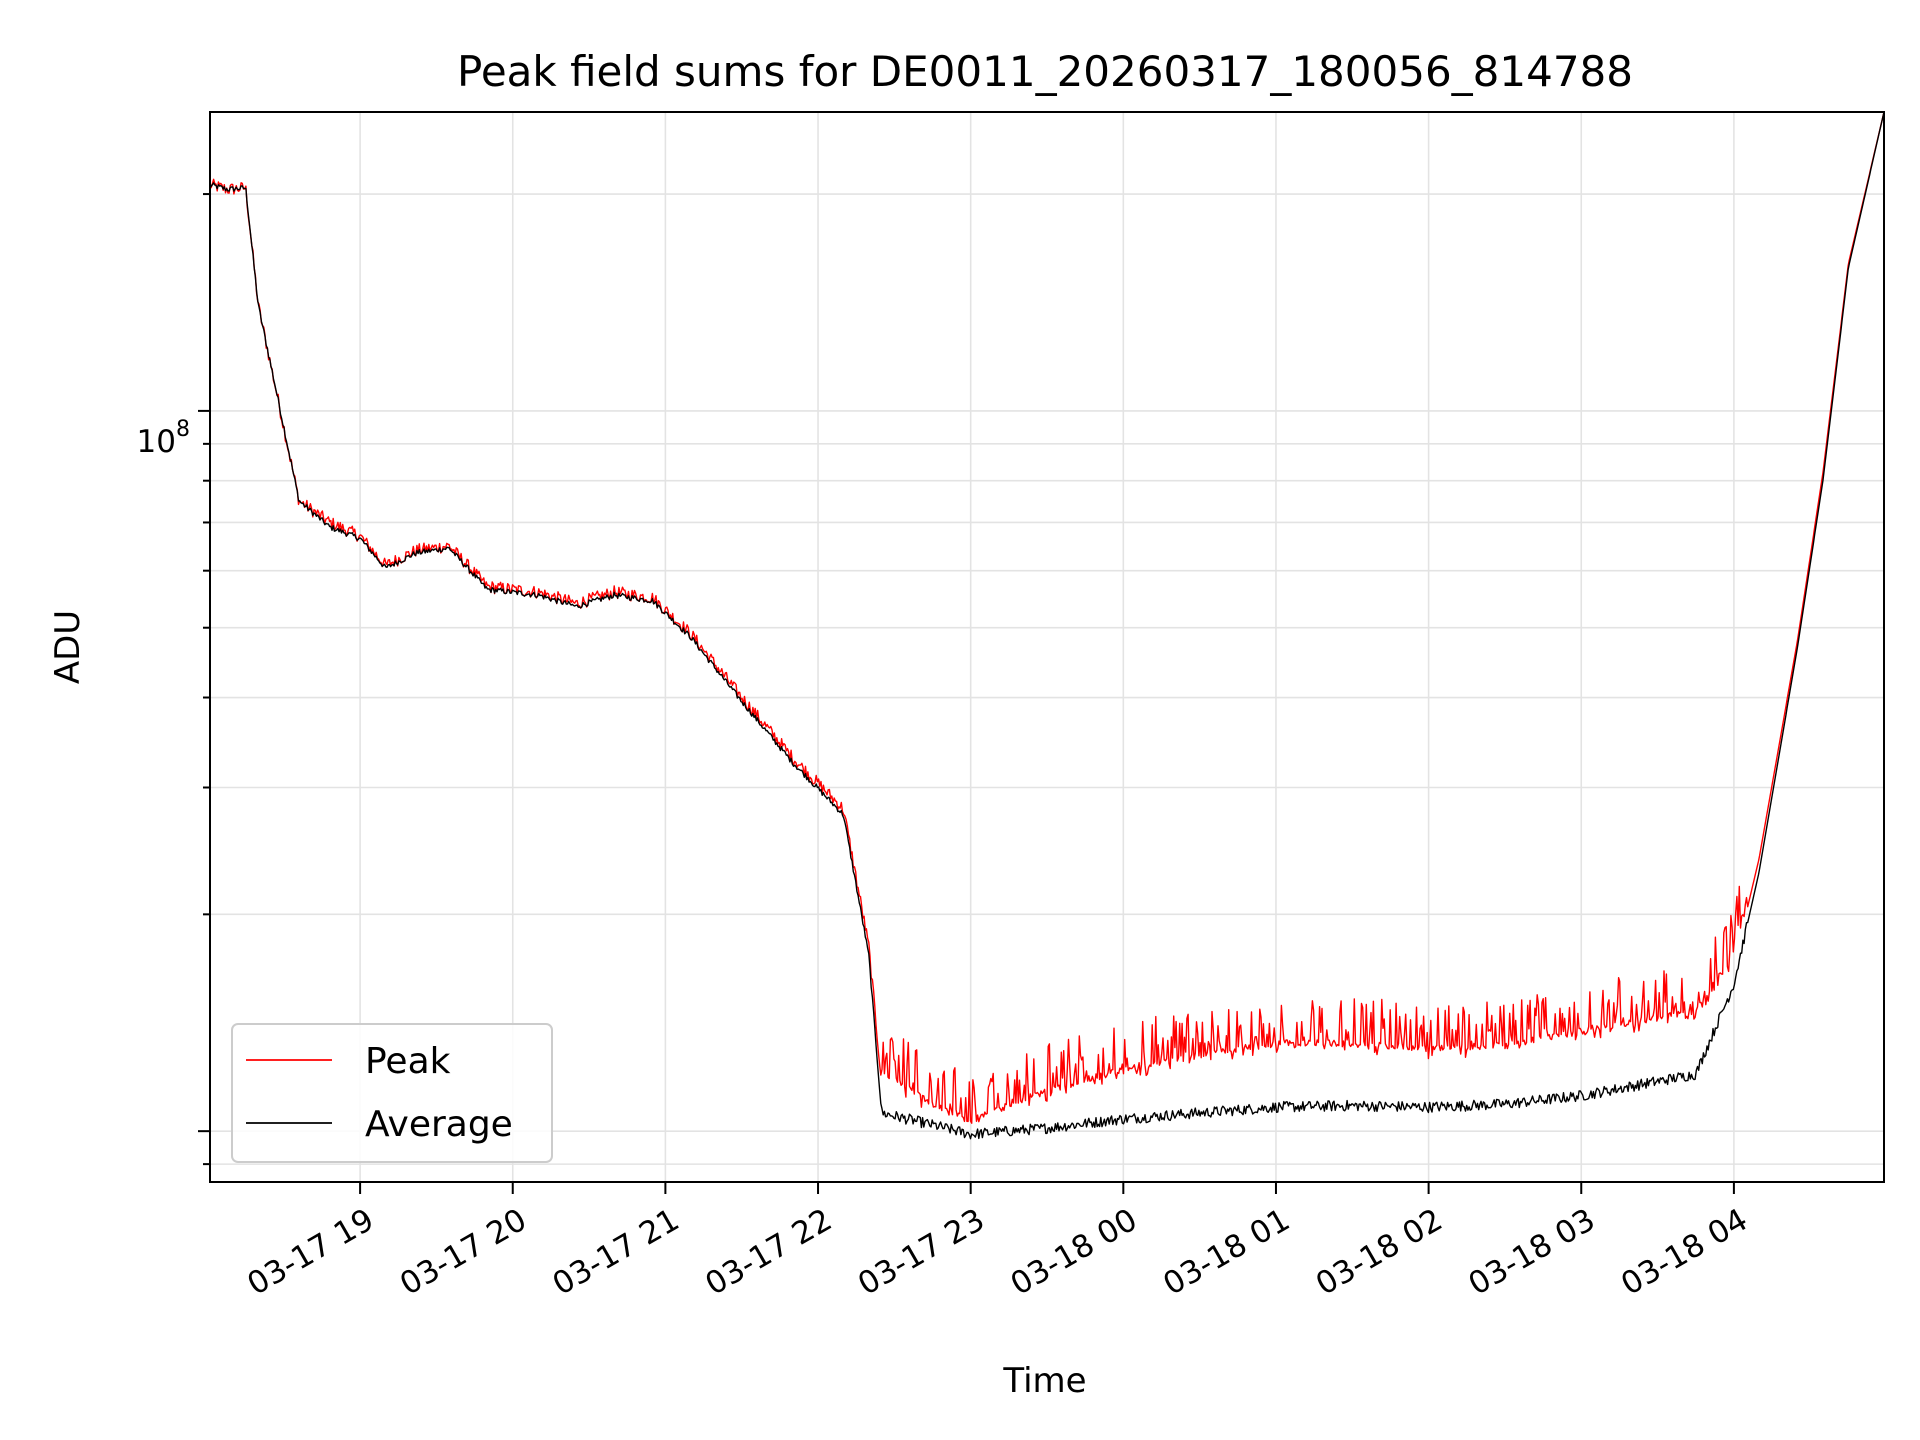 Image resolution: width=1920 pixels, height=1440 pixels. Describe the element at coordinates (1044, 1381) in the screenshot. I see `x-axis-label: Time` at that location.